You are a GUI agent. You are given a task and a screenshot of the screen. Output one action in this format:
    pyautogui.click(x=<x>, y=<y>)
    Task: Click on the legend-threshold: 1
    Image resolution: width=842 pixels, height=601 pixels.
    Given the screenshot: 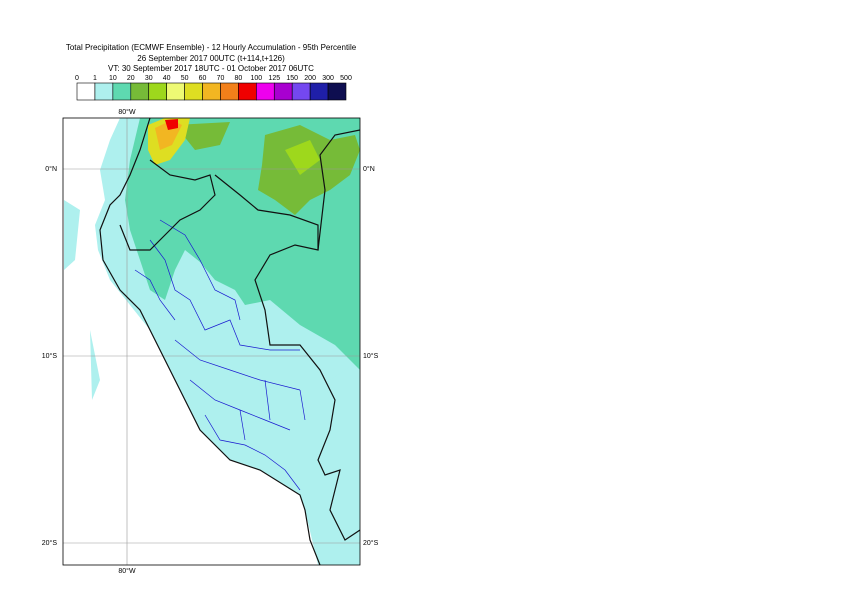 What is the action you would take?
    pyautogui.click(x=95, y=78)
    